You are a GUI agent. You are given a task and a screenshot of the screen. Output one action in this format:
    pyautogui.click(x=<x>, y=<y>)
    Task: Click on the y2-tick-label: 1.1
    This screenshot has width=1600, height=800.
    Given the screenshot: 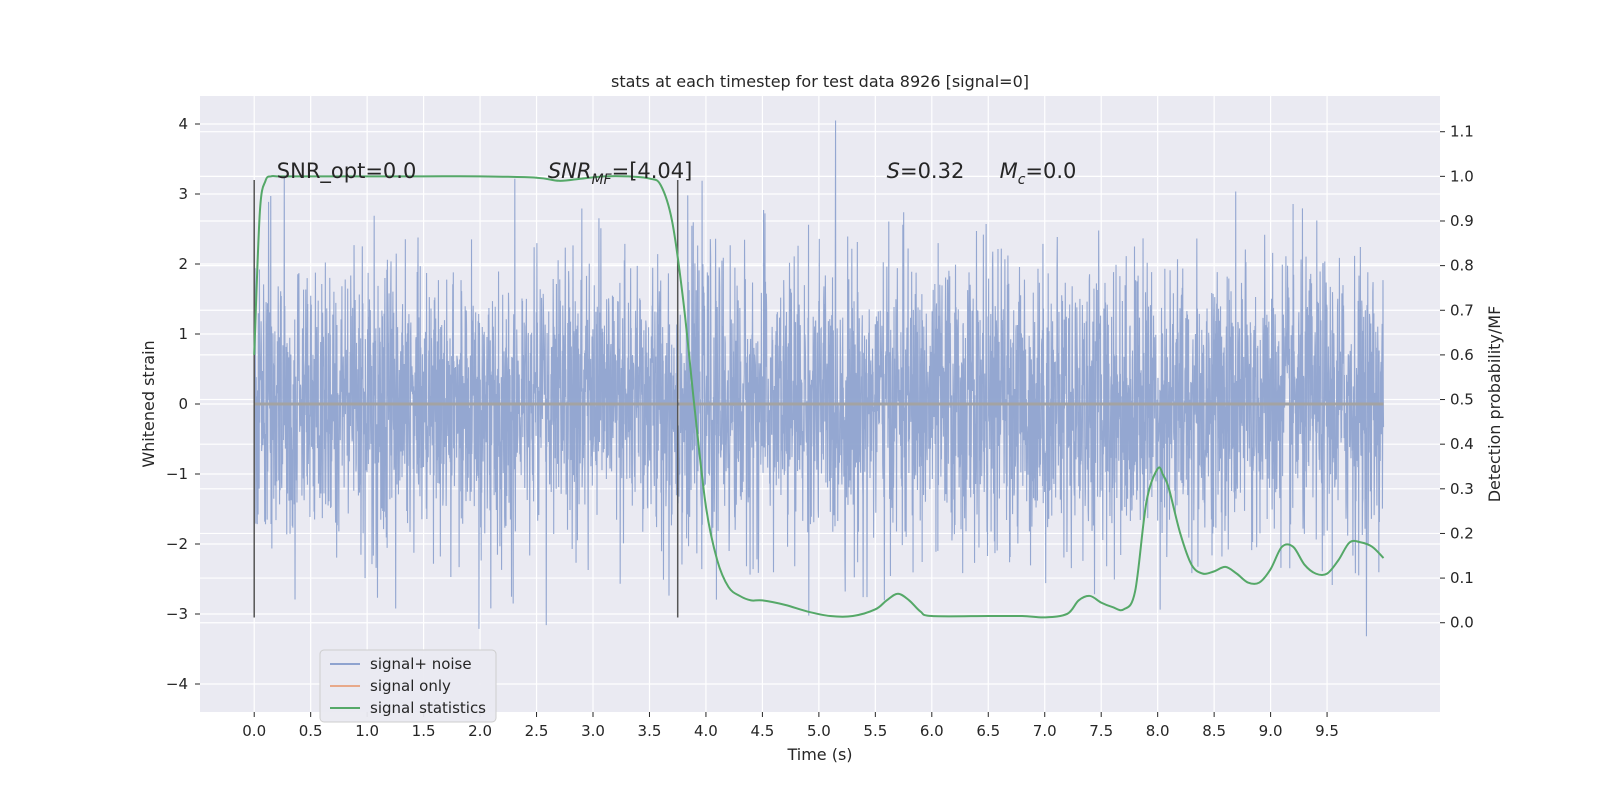 What is the action you would take?
    pyautogui.click(x=1462, y=132)
    